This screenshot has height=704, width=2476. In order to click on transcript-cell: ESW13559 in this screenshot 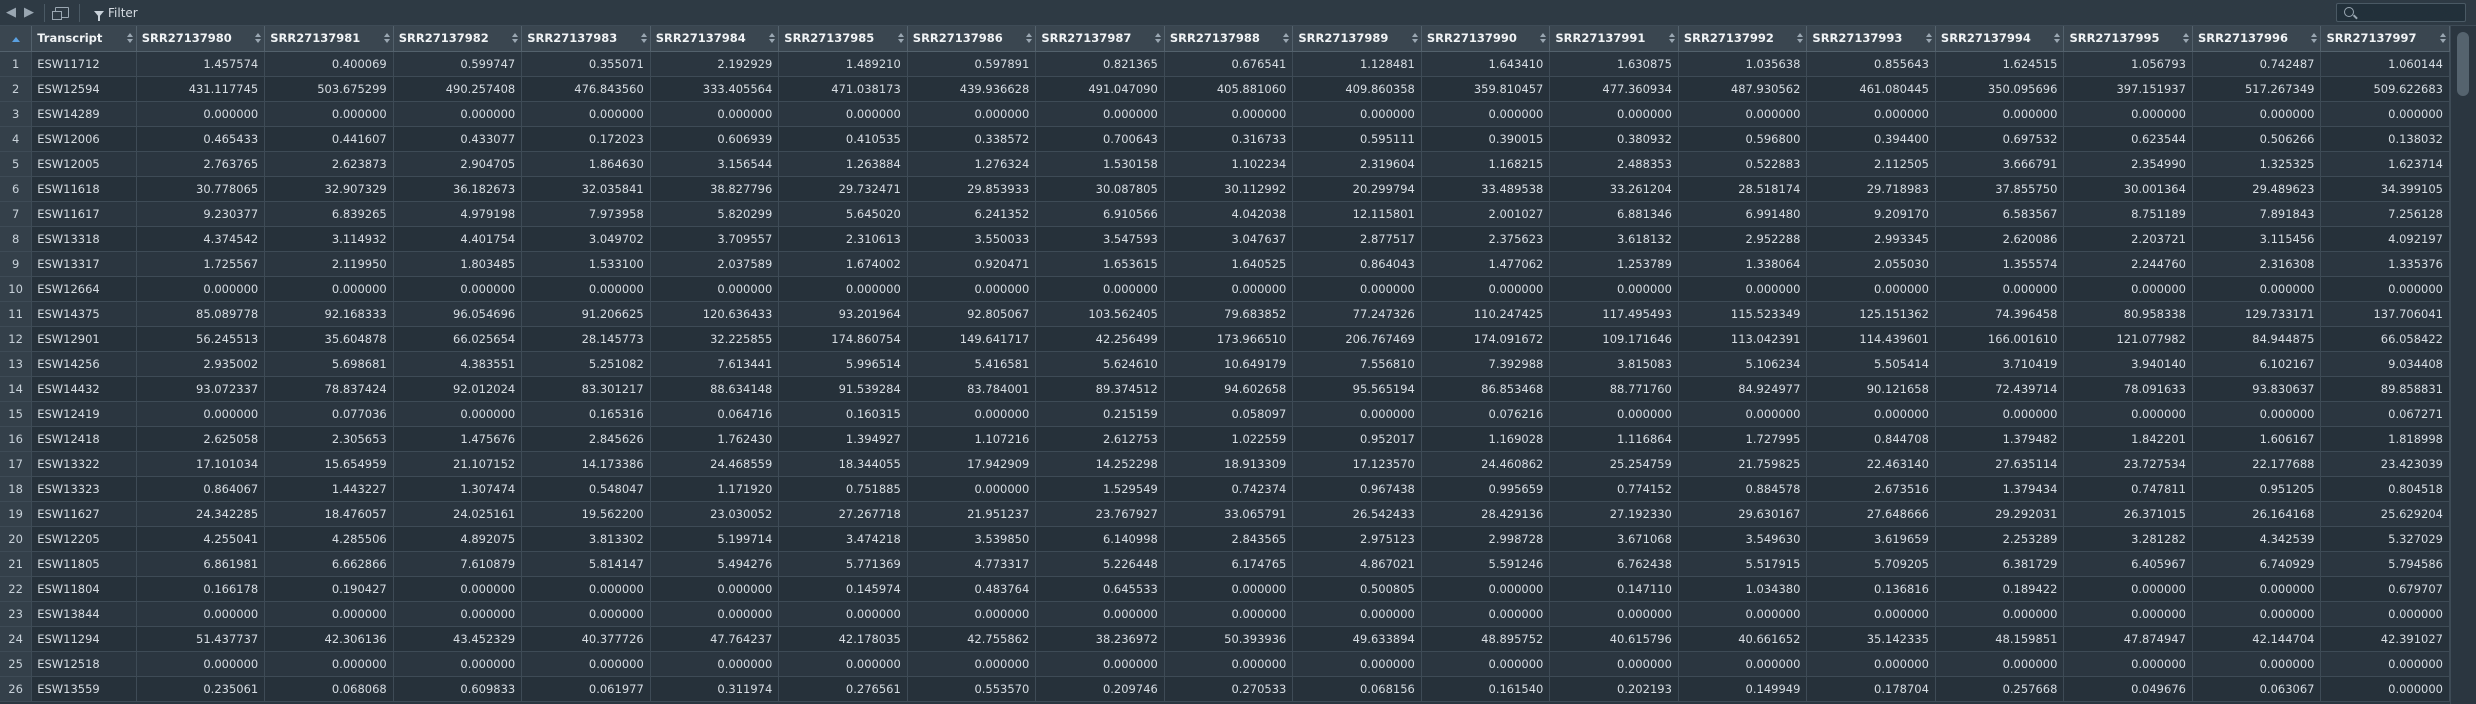, I will do `click(84, 689)`.